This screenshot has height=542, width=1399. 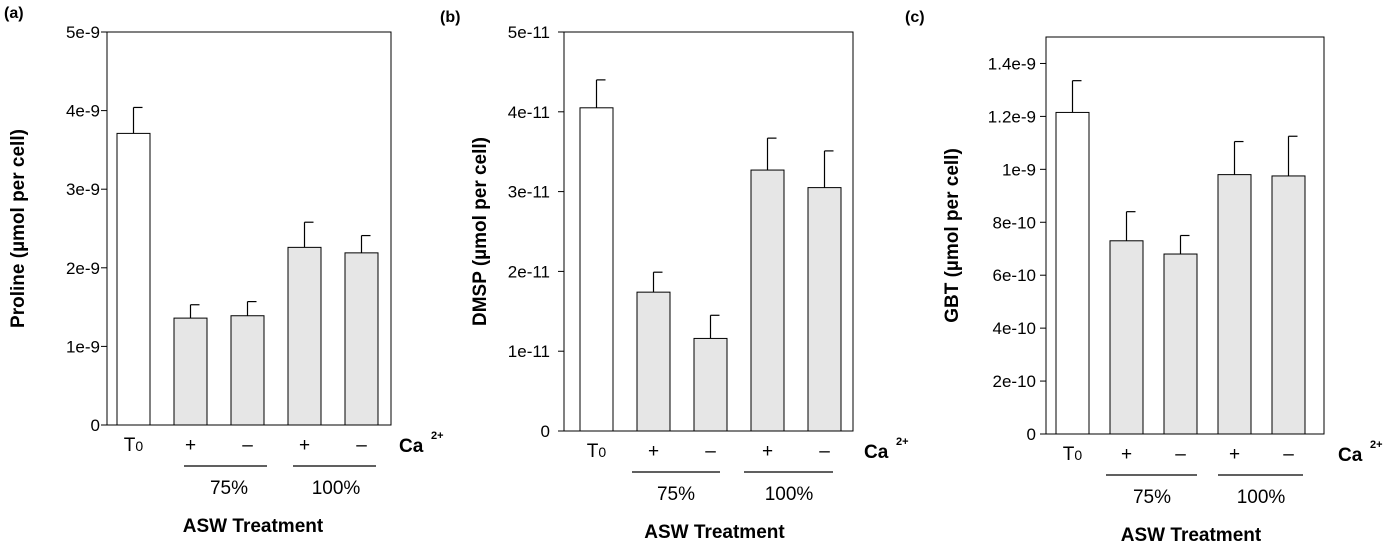 What do you see at coordinates (83, 32) in the screenshot?
I see `y-tick-label: 5e-9` at bounding box center [83, 32].